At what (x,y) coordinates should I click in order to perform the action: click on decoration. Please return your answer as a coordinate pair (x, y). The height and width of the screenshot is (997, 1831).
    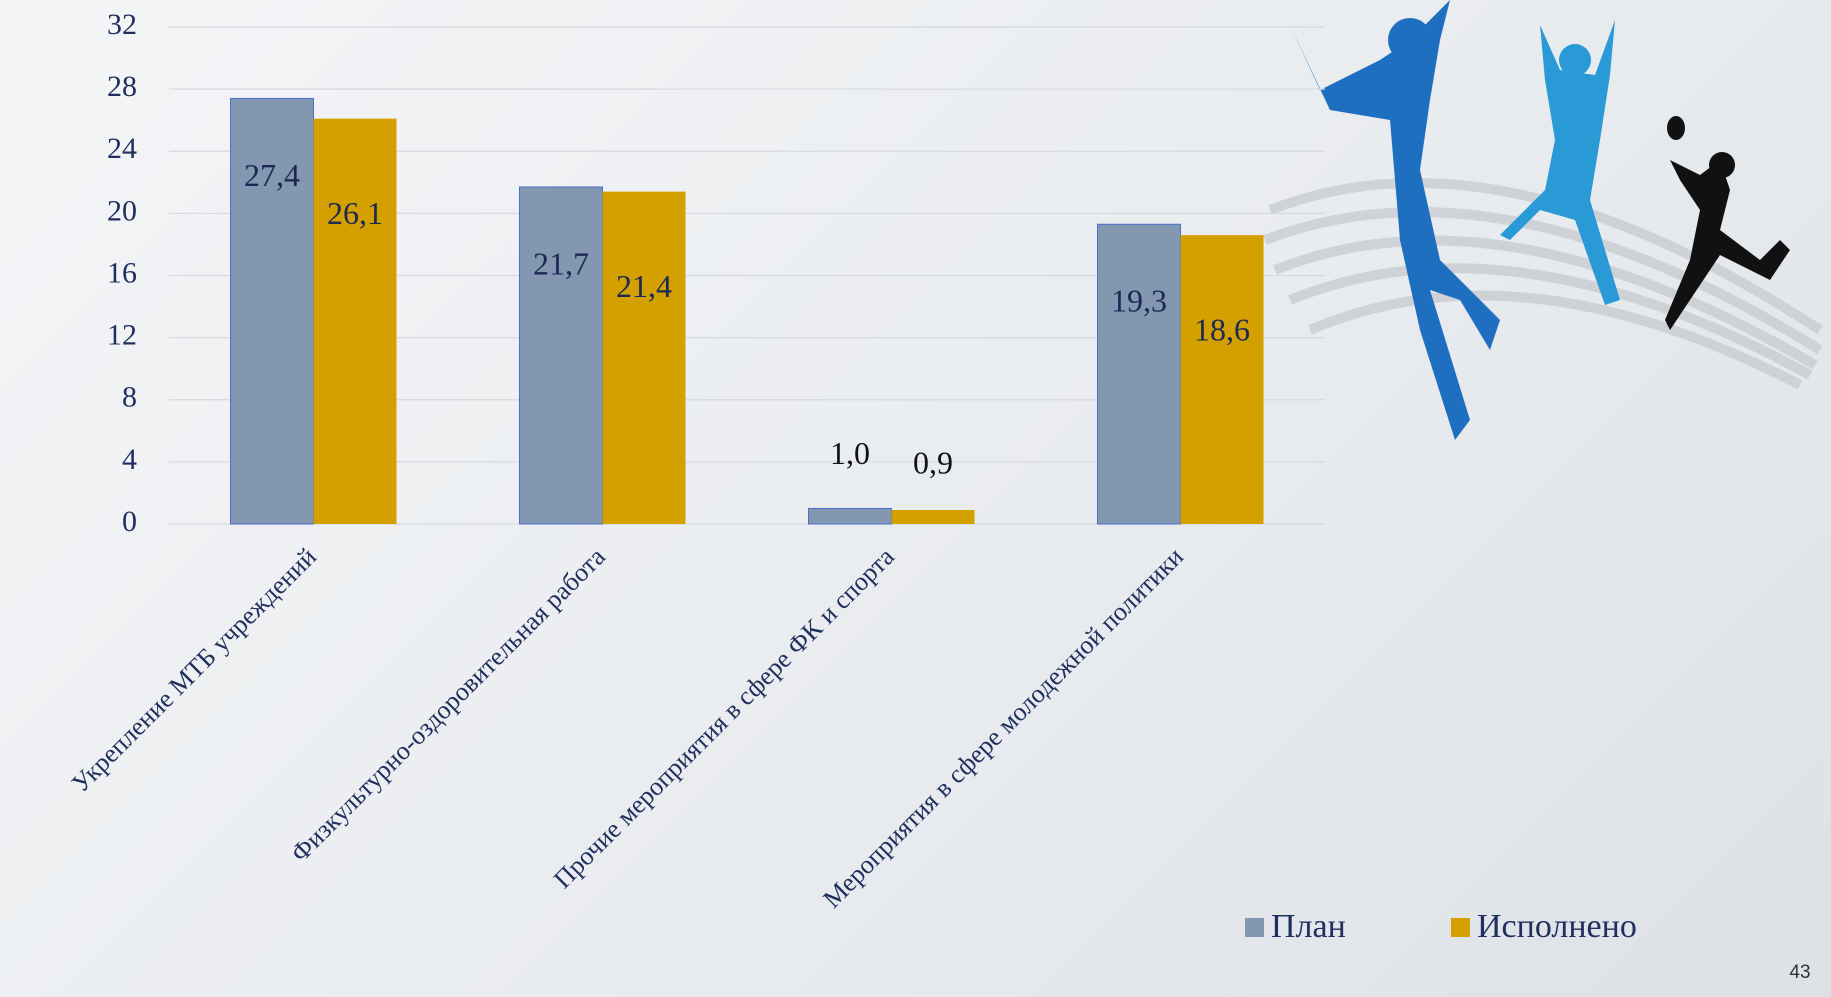
    Looking at the image, I should click on (1543, 284).